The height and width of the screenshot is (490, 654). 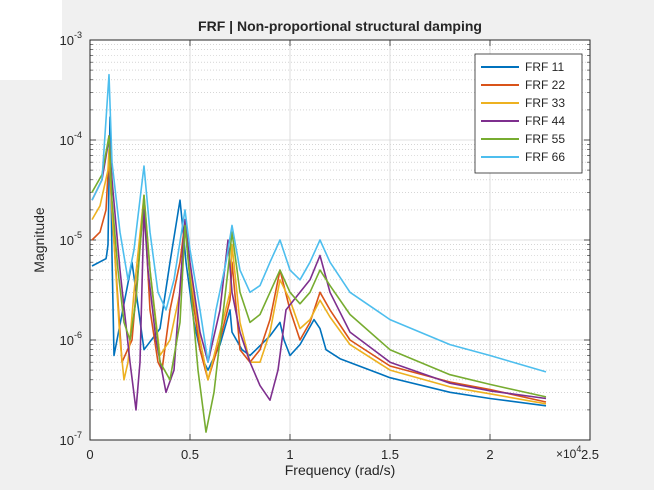 I want to click on x-tick-label: 2, so click(x=489, y=454).